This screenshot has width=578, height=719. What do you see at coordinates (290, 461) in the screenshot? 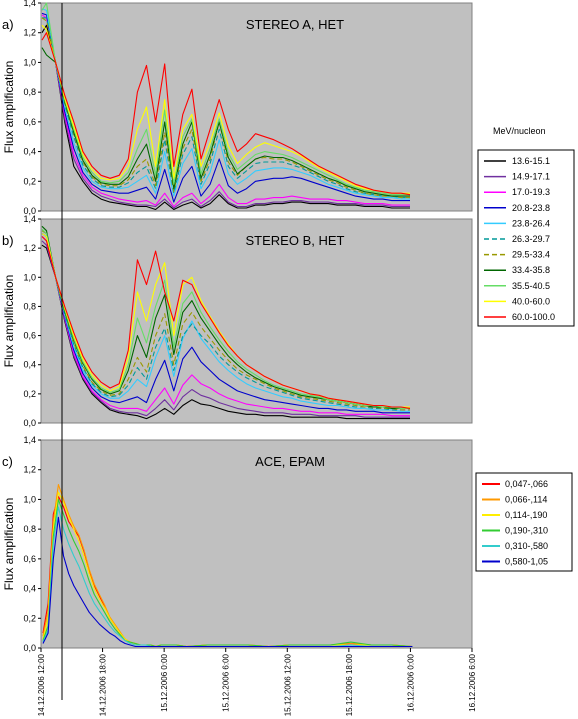
I see `panel-title: ACE, EPAM` at bounding box center [290, 461].